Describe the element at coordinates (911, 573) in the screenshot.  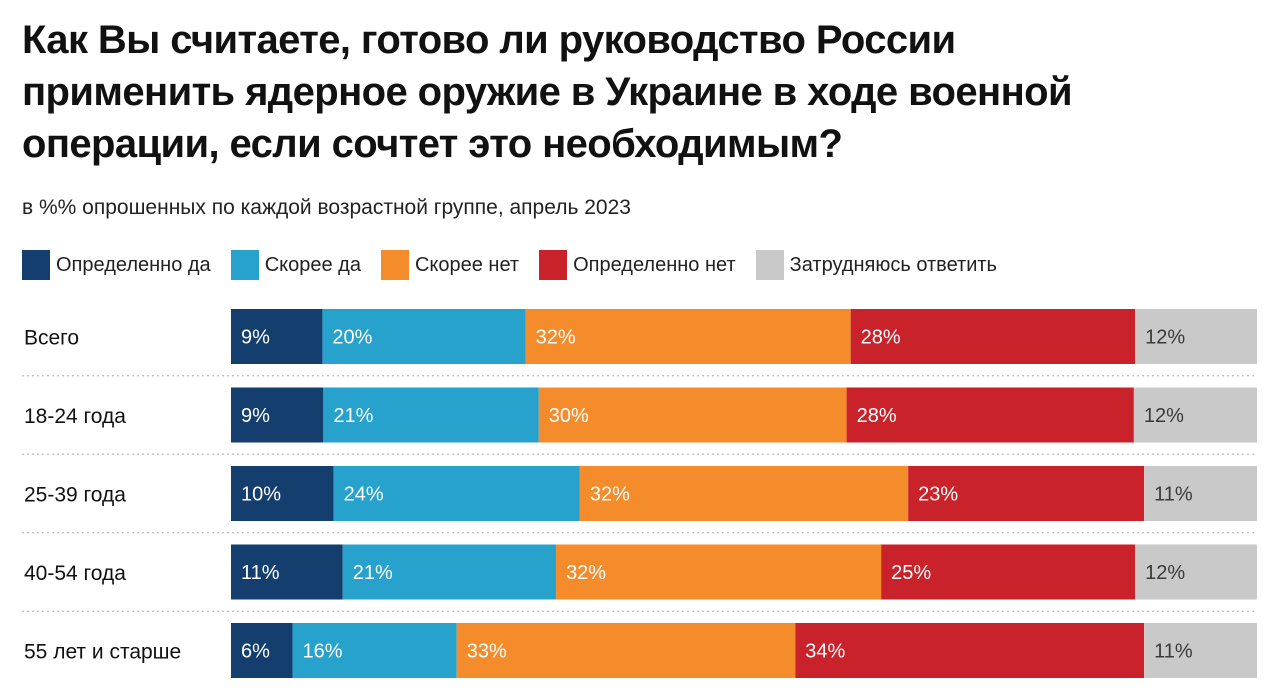
I see `data-label: 25%` at that location.